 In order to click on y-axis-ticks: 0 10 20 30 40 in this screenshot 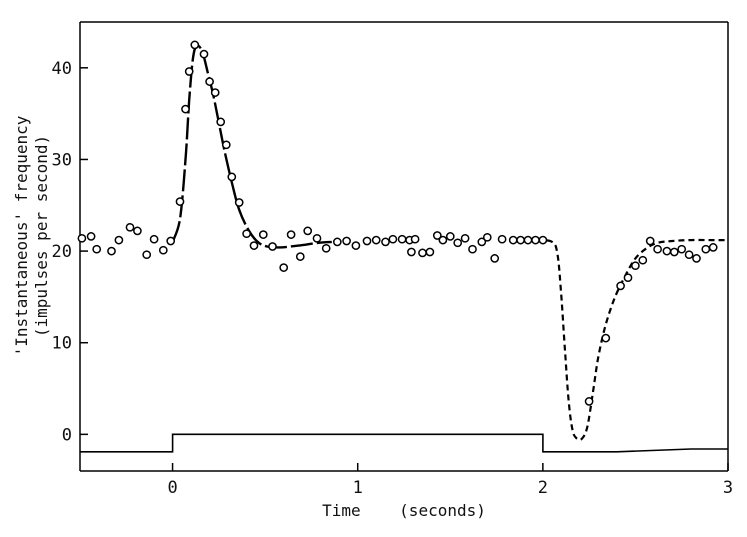, I will do `click(70, 252)`.